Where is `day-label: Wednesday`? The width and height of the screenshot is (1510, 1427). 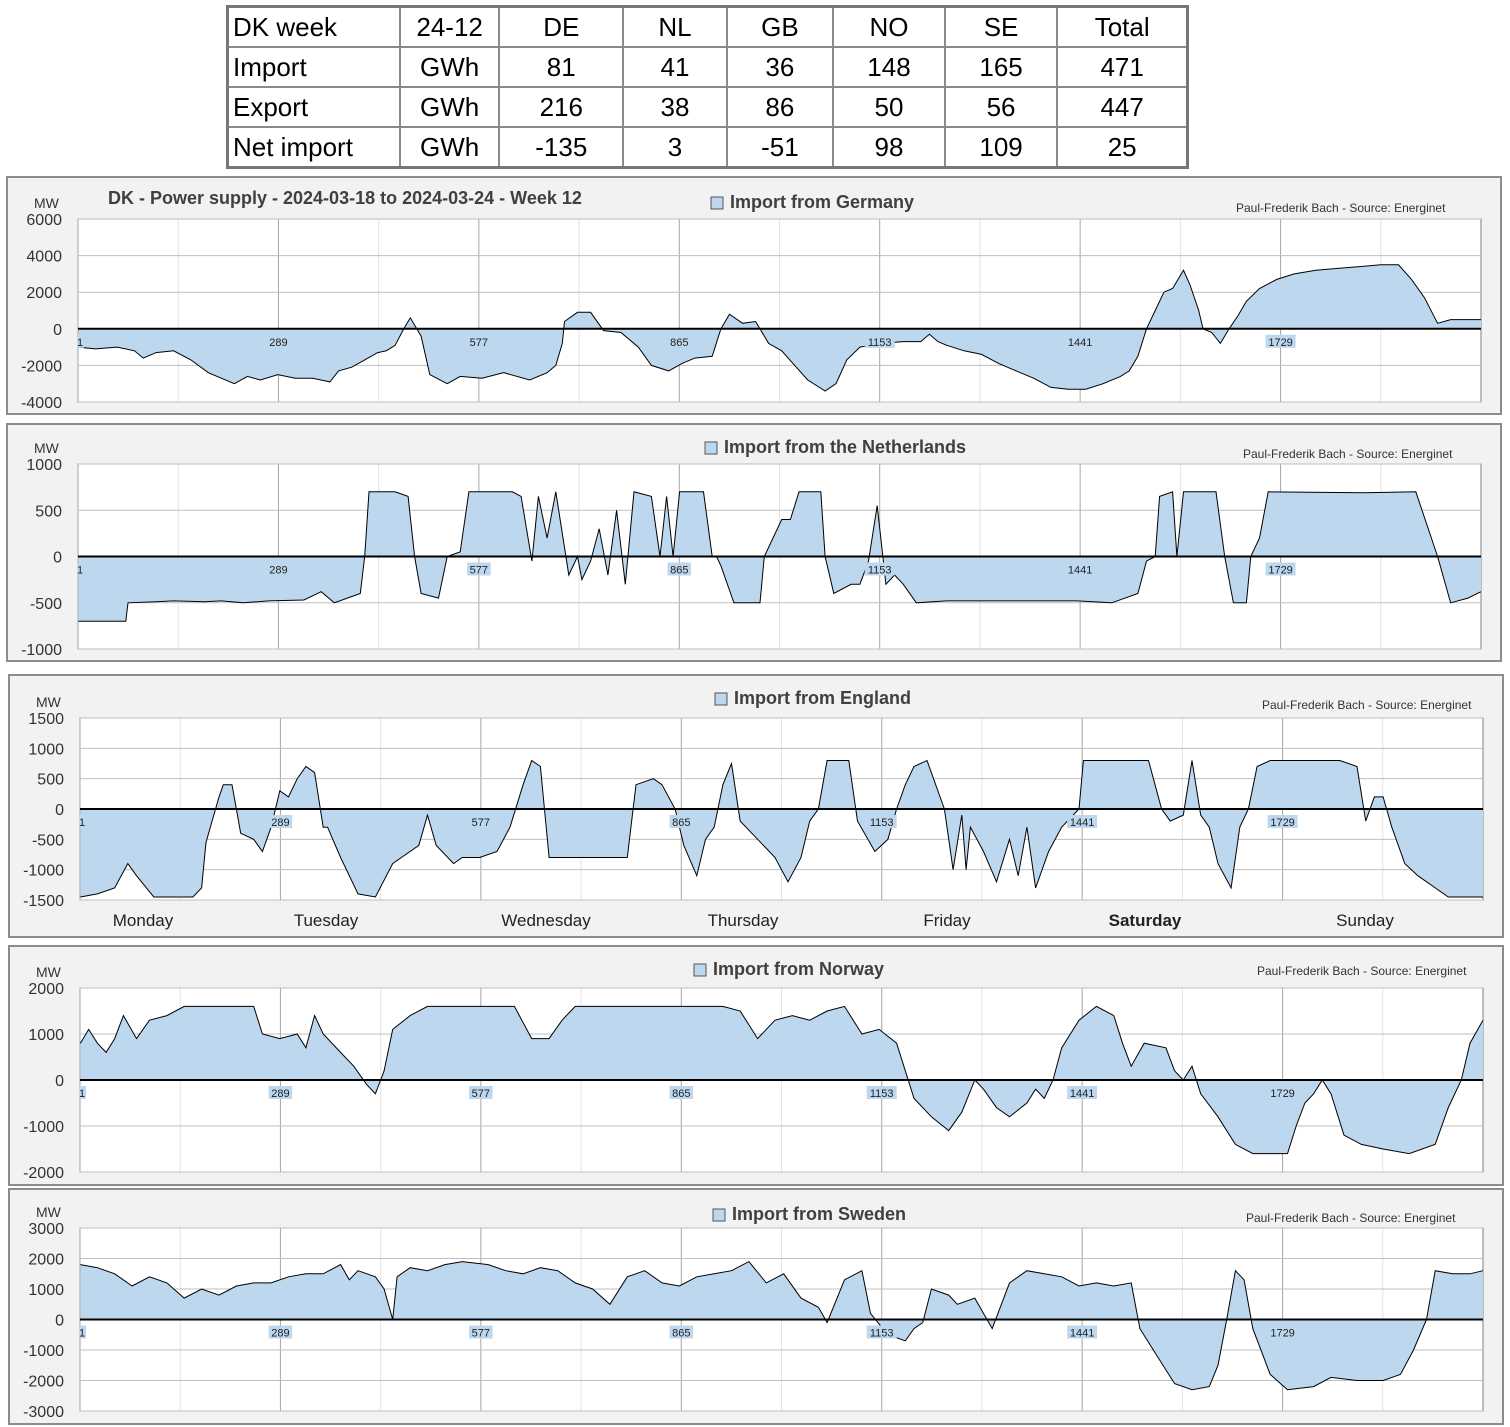
day-label: Wednesday is located at coordinates (546, 920).